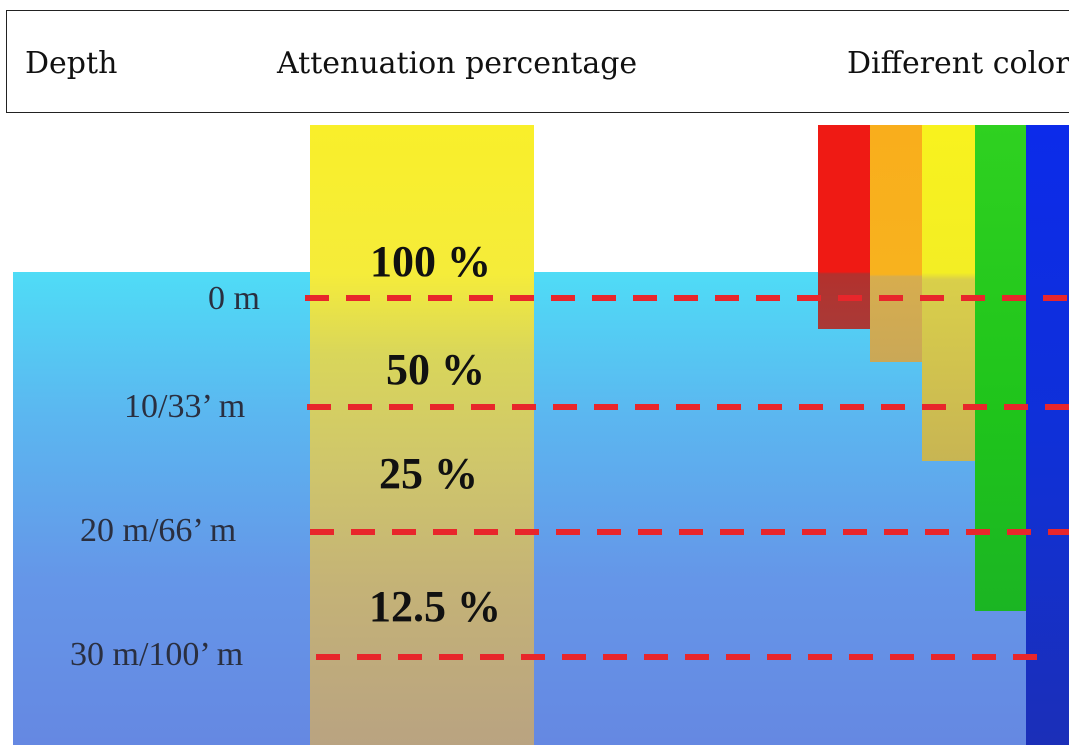  Describe the element at coordinates (430, 261) in the screenshot. I see `percentage-100: 100 %` at that location.